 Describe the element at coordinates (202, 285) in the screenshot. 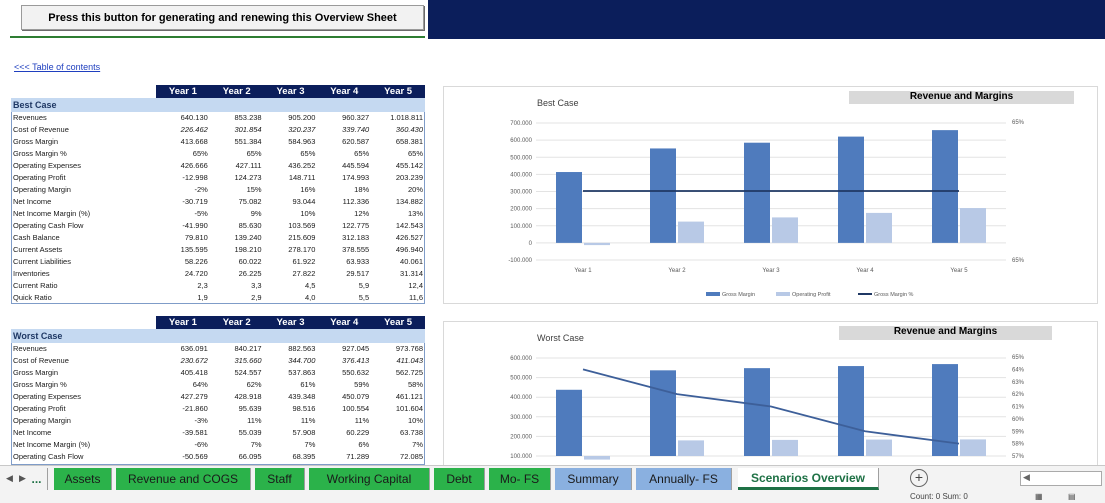

I see `value-cell: 2,3` at that location.